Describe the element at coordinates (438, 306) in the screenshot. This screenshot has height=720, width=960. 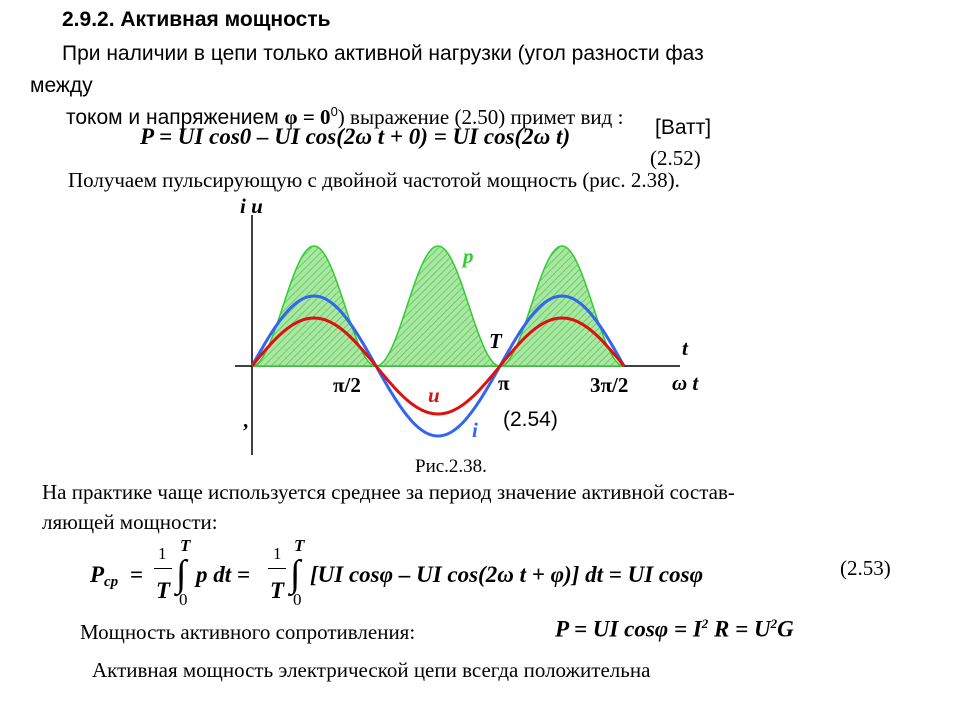
I see `power-curve` at that location.